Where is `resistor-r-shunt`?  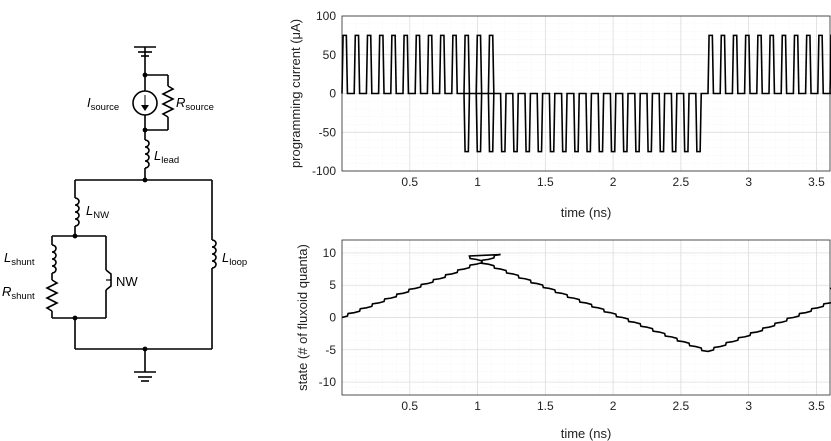
resistor-r-shunt is located at coordinates (52, 295).